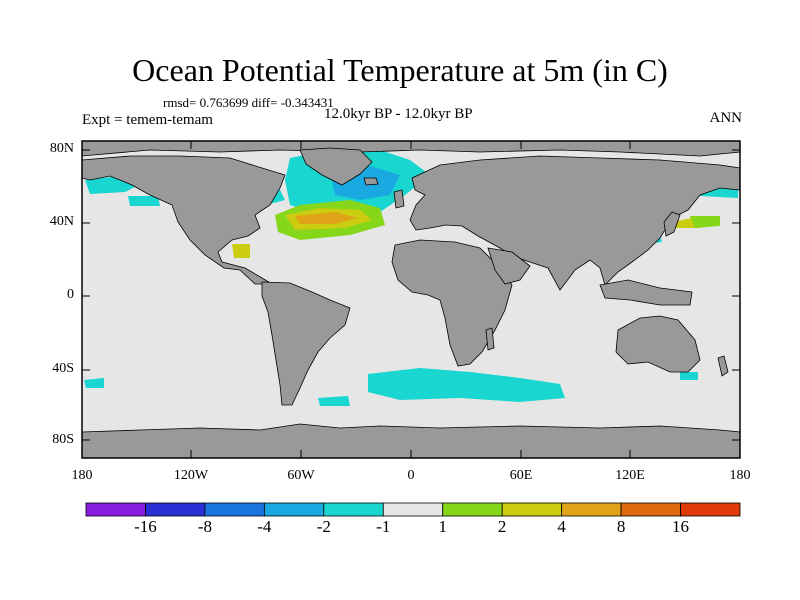  I want to click on lat-label-0: 0, so click(70, 294).